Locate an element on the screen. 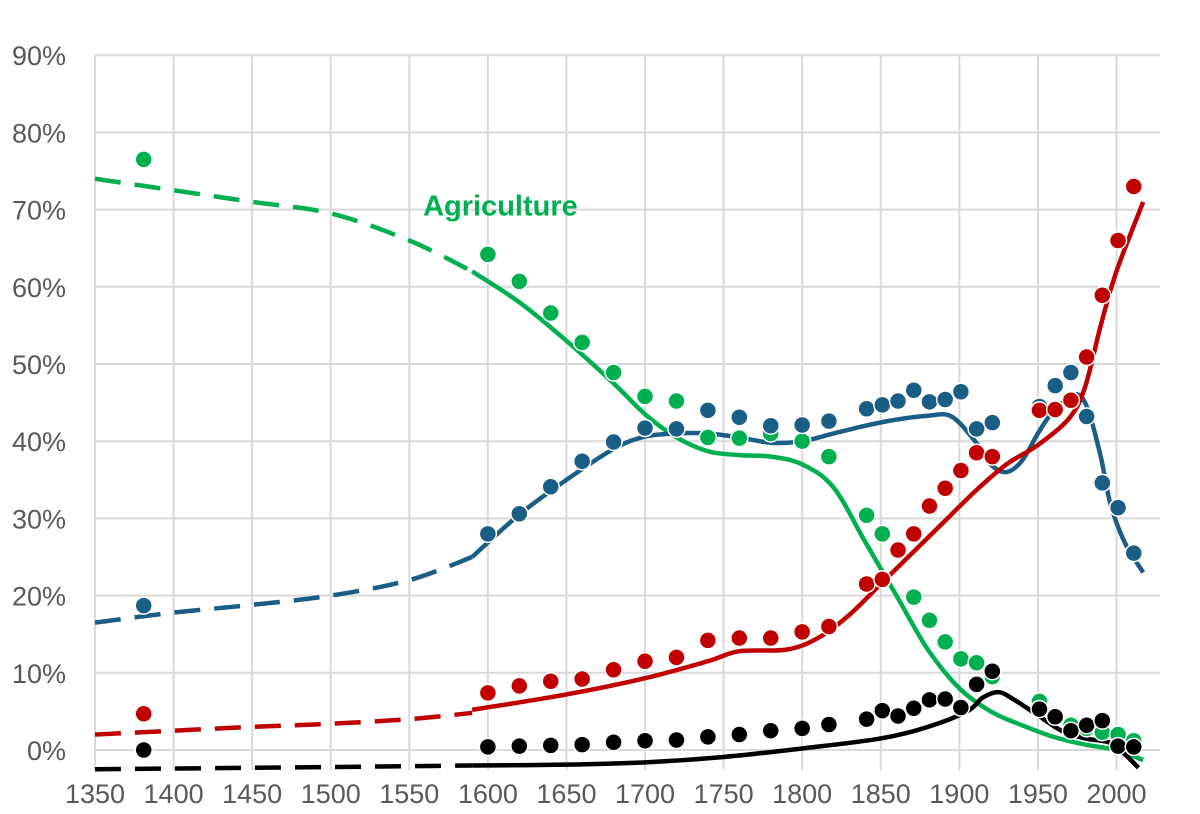 This screenshot has height=814, width=1200. y-tick-label: 10% is located at coordinates (39, 674).